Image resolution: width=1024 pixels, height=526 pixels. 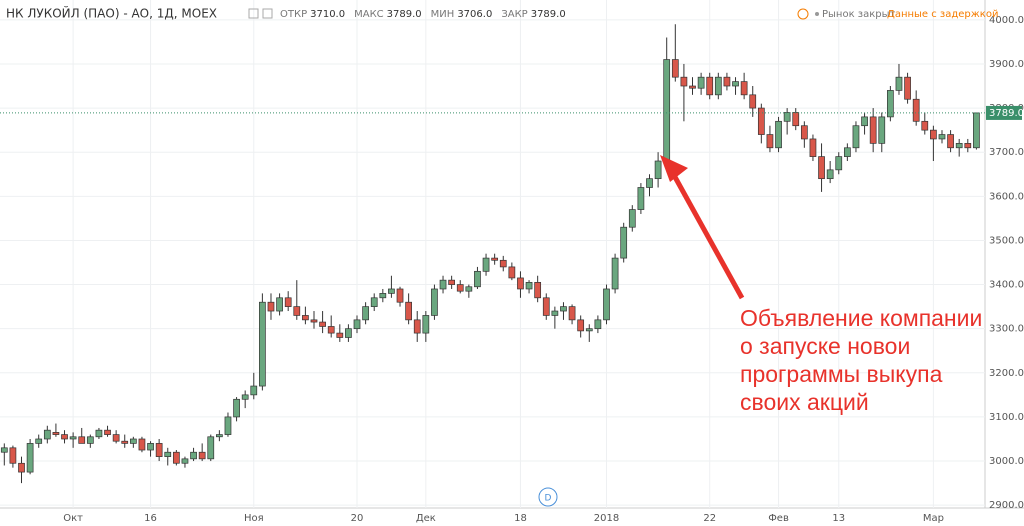 What do you see at coordinates (841, 374) in the screenshot?
I see `annotation-line: программы выкупа` at bounding box center [841, 374].